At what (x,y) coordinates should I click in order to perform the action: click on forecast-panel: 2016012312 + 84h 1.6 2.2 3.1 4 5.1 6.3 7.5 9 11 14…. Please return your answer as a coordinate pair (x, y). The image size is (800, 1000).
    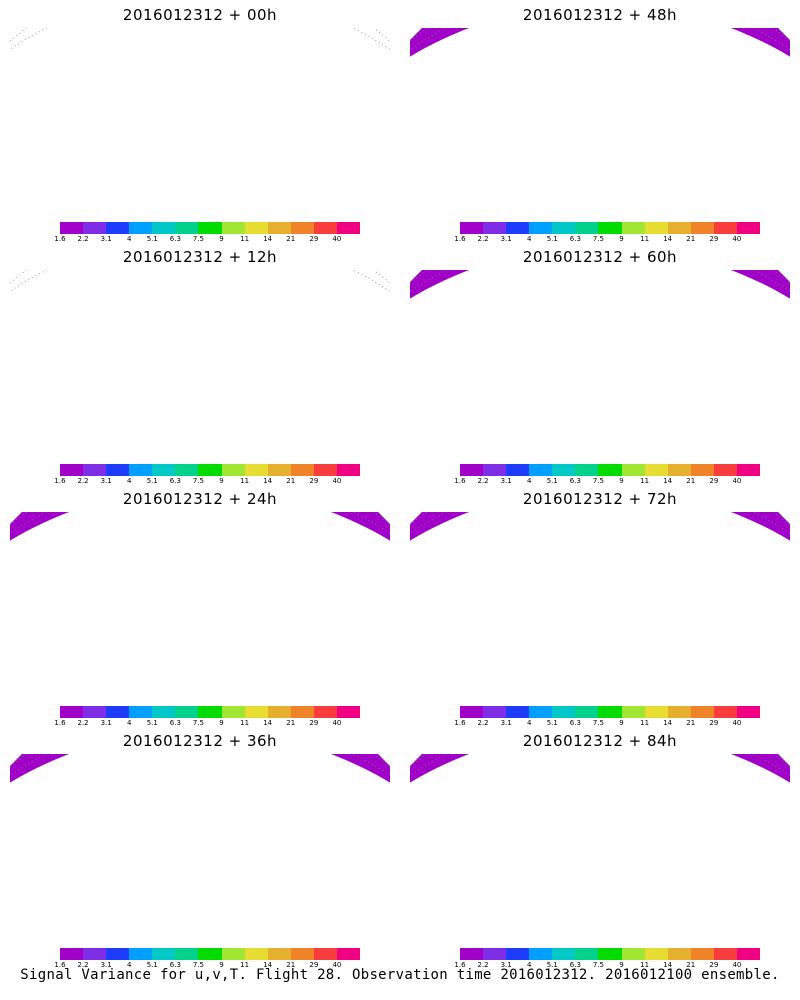
    Looking at the image, I should click on (600, 847).